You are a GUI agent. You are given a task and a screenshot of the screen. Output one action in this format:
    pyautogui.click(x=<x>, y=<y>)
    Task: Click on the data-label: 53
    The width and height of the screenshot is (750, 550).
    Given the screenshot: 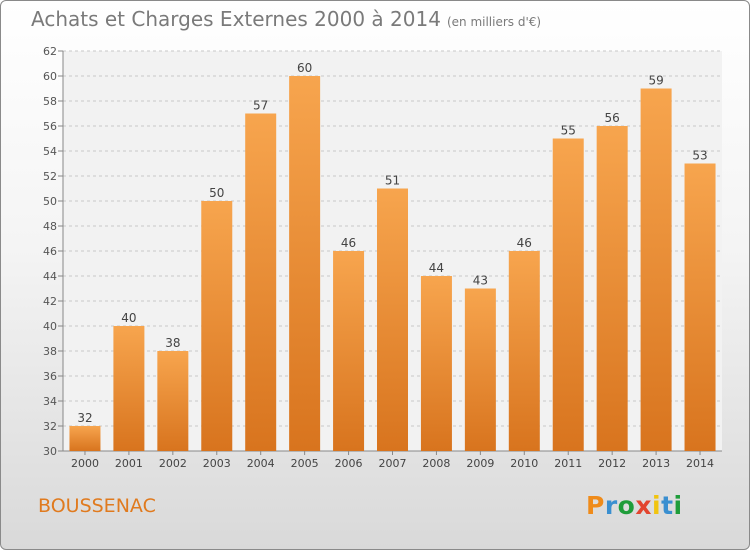 What is the action you would take?
    pyautogui.click(x=699, y=156)
    